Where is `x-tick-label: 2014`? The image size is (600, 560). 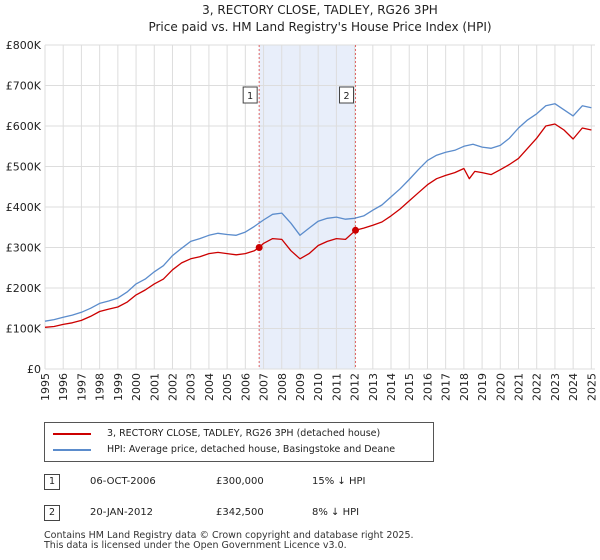
x-tick-label: 2014 is located at coordinates (391, 387).